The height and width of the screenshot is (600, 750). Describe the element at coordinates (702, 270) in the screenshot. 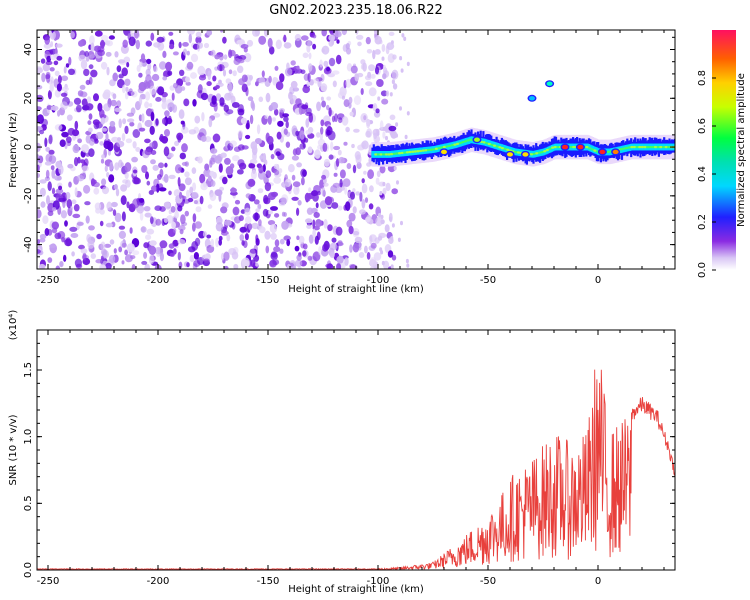

I see `colorbar-tick-label: 0.0` at that location.